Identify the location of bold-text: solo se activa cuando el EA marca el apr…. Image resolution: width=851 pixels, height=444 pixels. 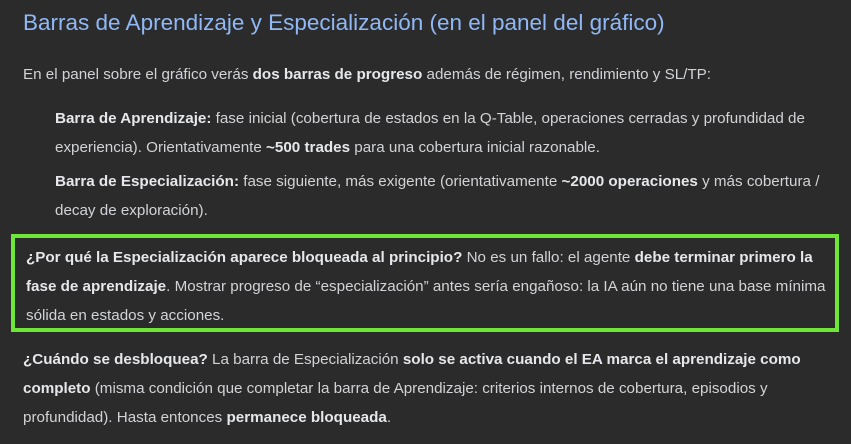
(412, 374).